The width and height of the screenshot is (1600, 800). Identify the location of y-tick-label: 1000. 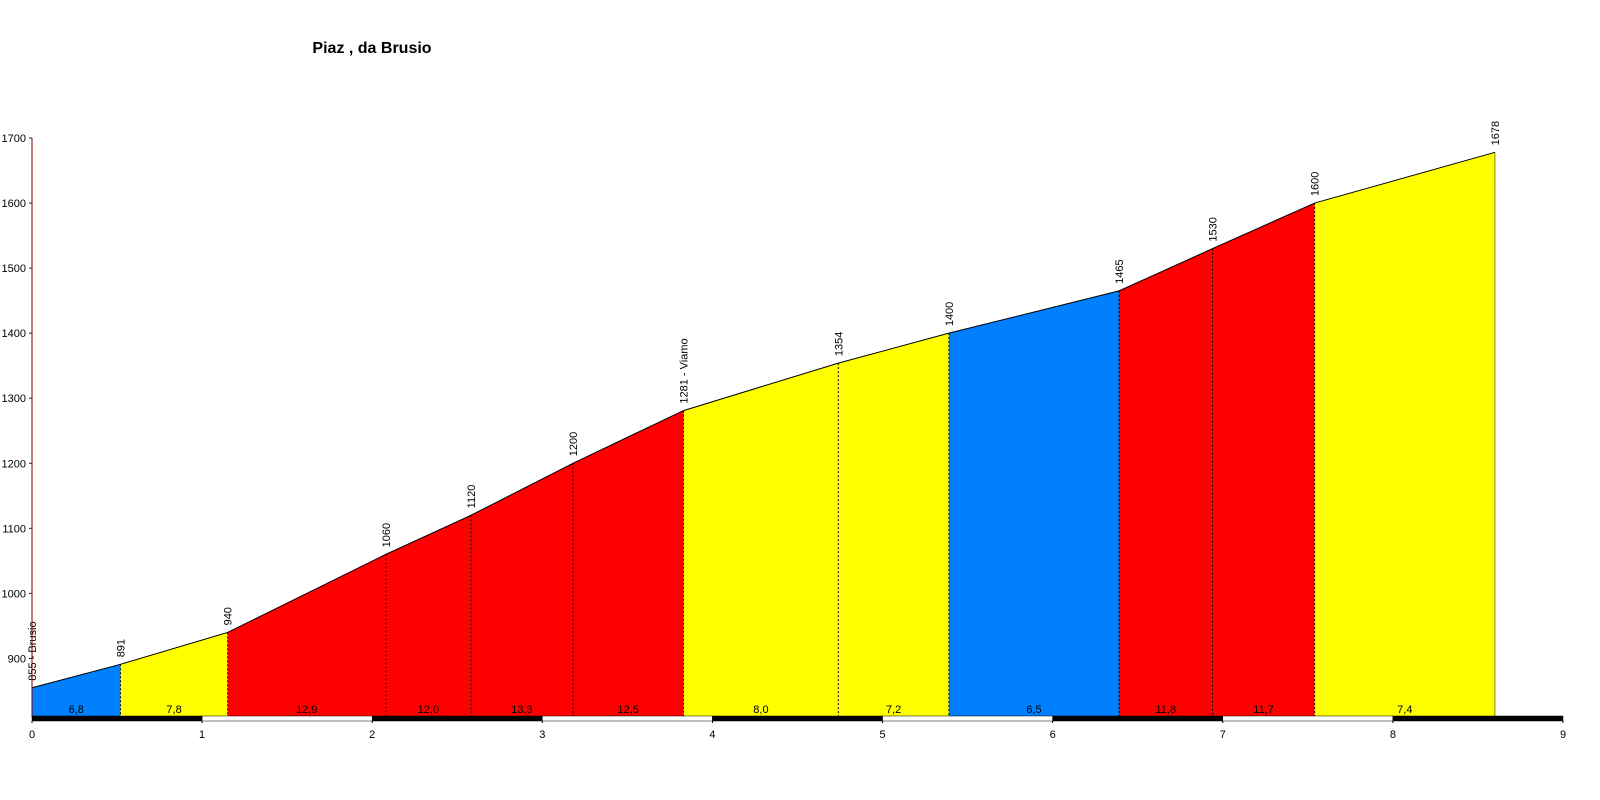
(14, 594).